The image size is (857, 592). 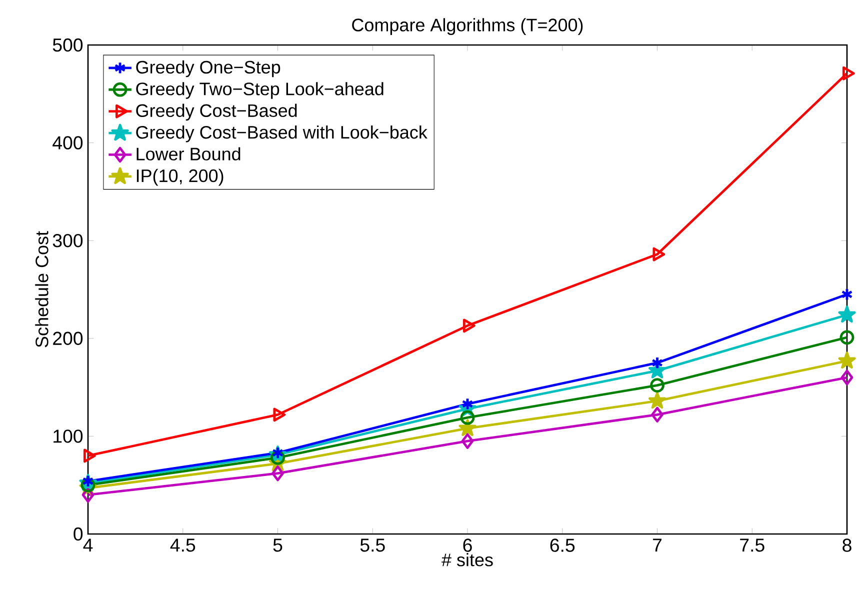 I want to click on legend-label: Greedy Cost−Based, so click(x=216, y=112).